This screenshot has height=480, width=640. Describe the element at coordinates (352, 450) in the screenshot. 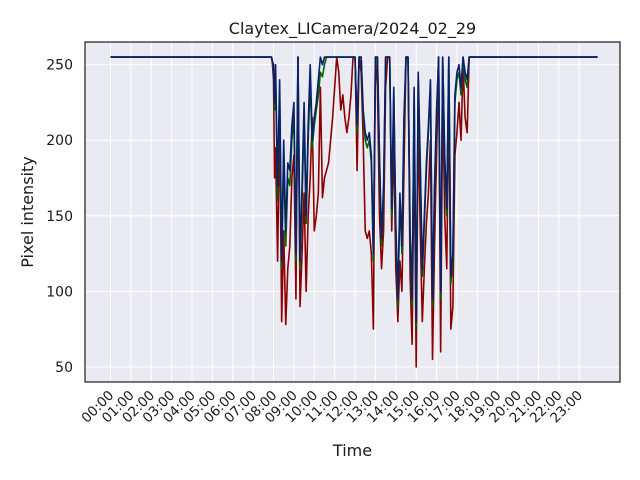

I see `x-axis-label: Time` at that location.